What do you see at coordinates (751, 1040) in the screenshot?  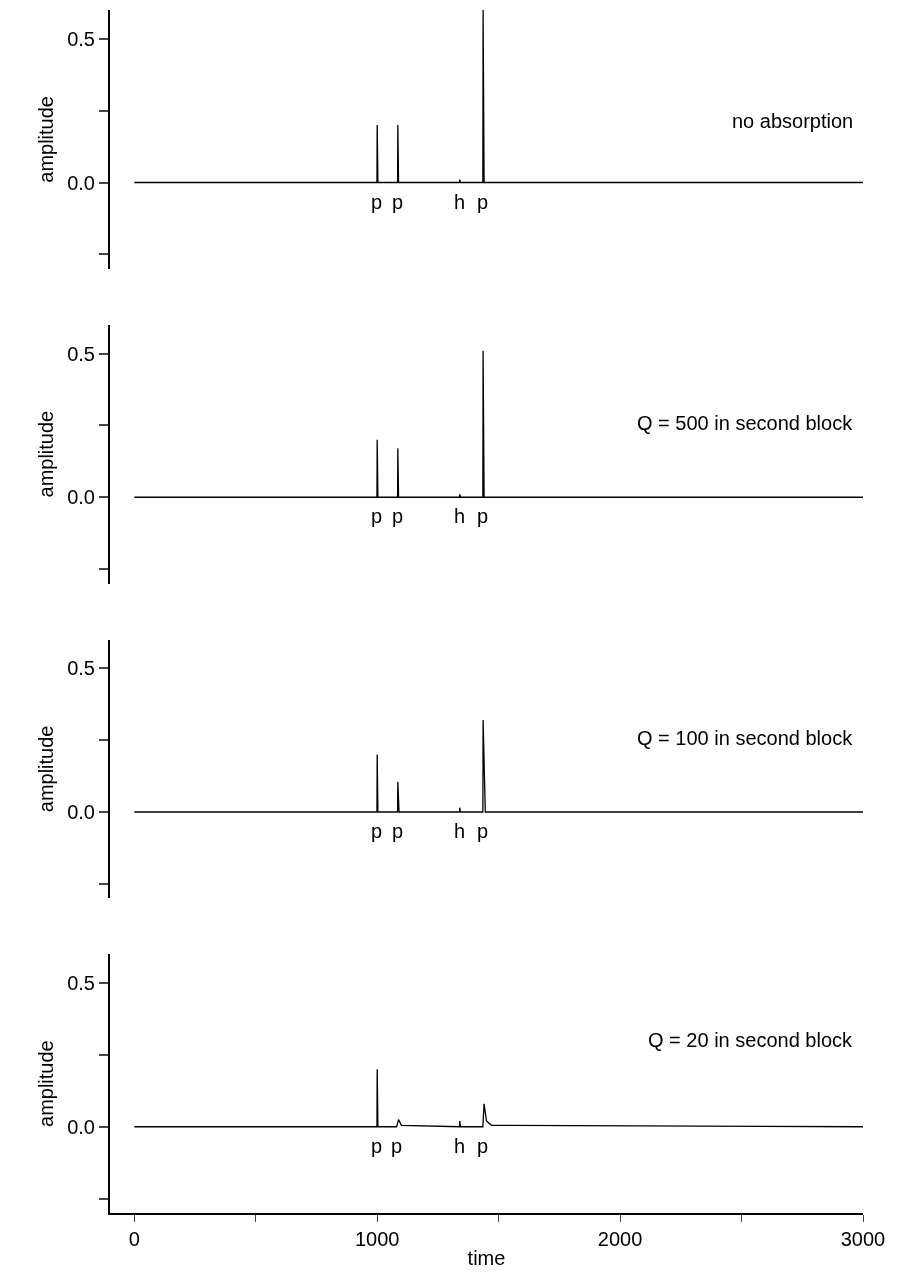 I see `annotation: Q = 20 in second block` at bounding box center [751, 1040].